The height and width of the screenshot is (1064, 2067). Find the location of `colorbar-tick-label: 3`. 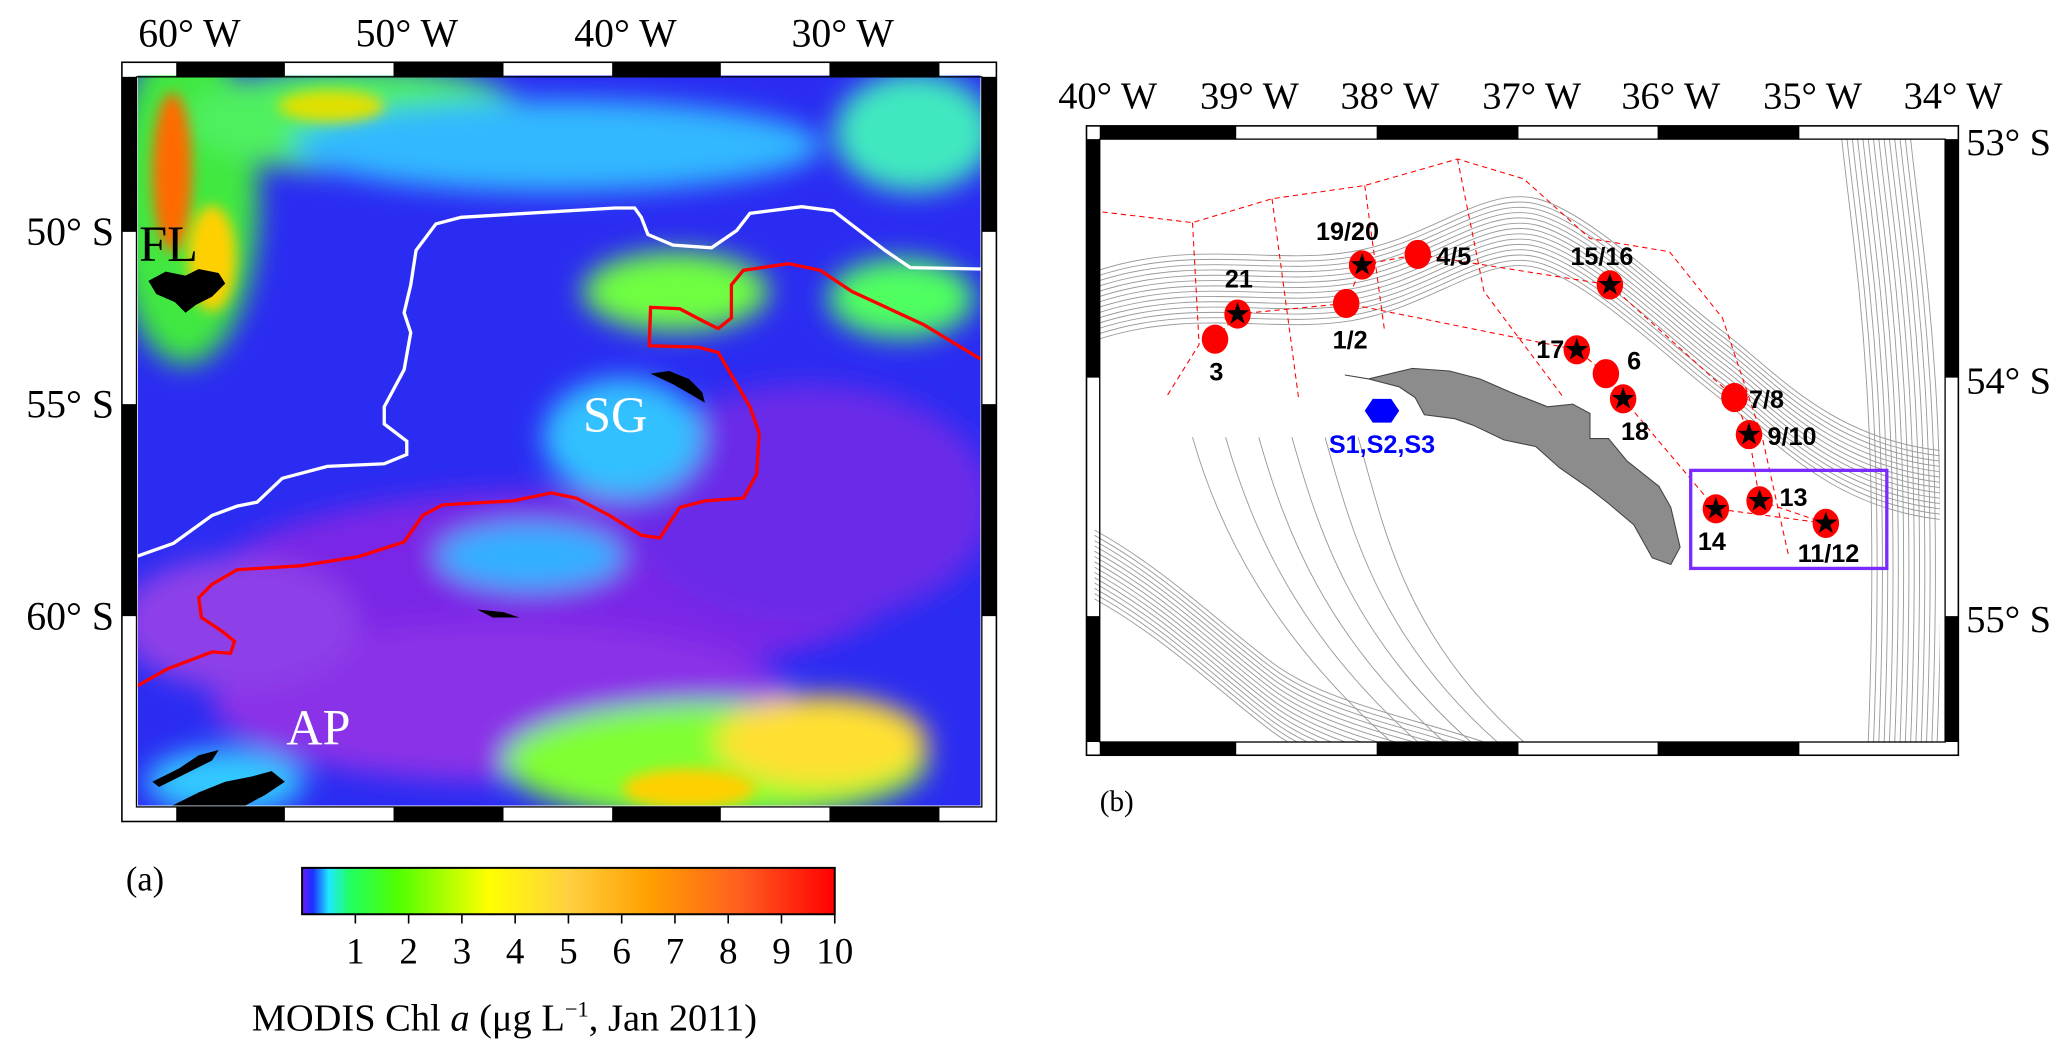

colorbar-tick-label: 3 is located at coordinates (462, 951).